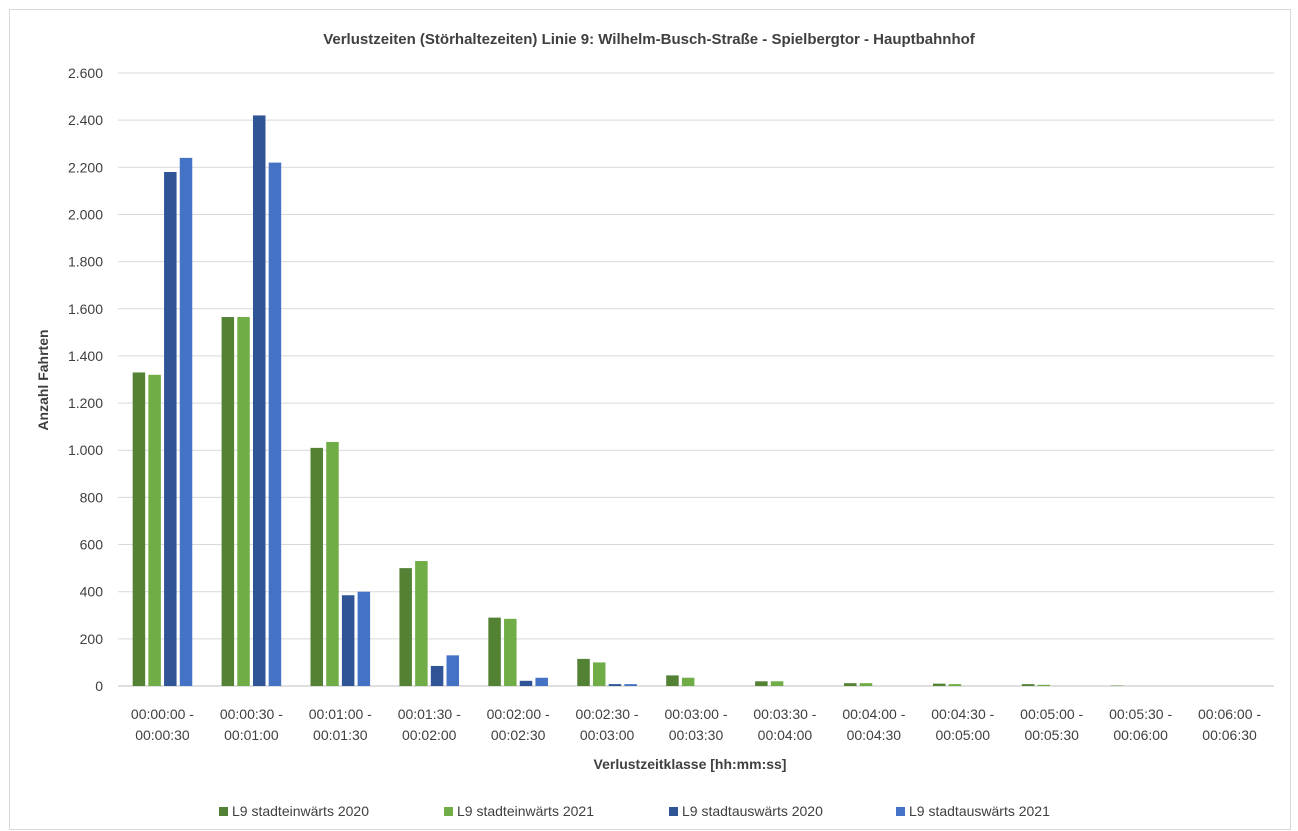 The height and width of the screenshot is (831, 1298). What do you see at coordinates (99, 686) in the screenshot?
I see `y-tick-label: 0` at bounding box center [99, 686].